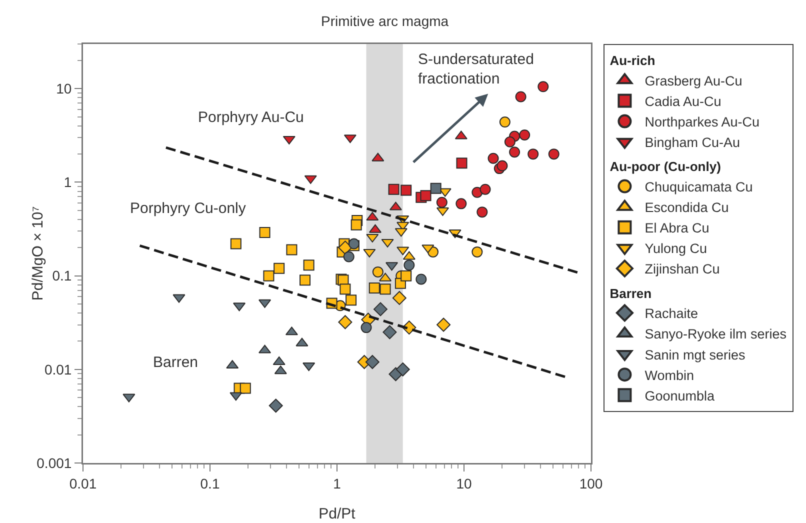 Image resolution: width=806 pixels, height=523 pixels. What do you see at coordinates (698, 187) in the screenshot?
I see `legend-label: Chuquicamata Cu` at bounding box center [698, 187].